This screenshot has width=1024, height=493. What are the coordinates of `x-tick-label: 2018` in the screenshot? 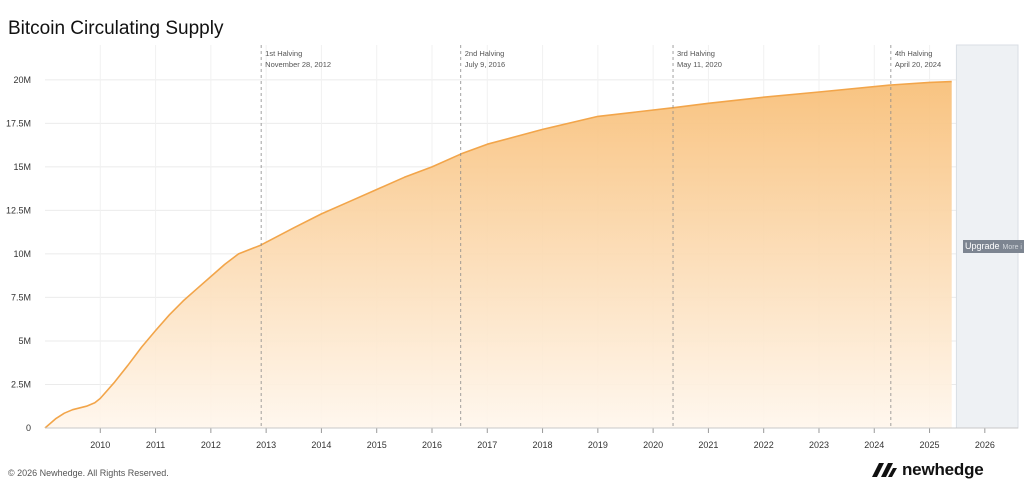 It's located at (543, 445).